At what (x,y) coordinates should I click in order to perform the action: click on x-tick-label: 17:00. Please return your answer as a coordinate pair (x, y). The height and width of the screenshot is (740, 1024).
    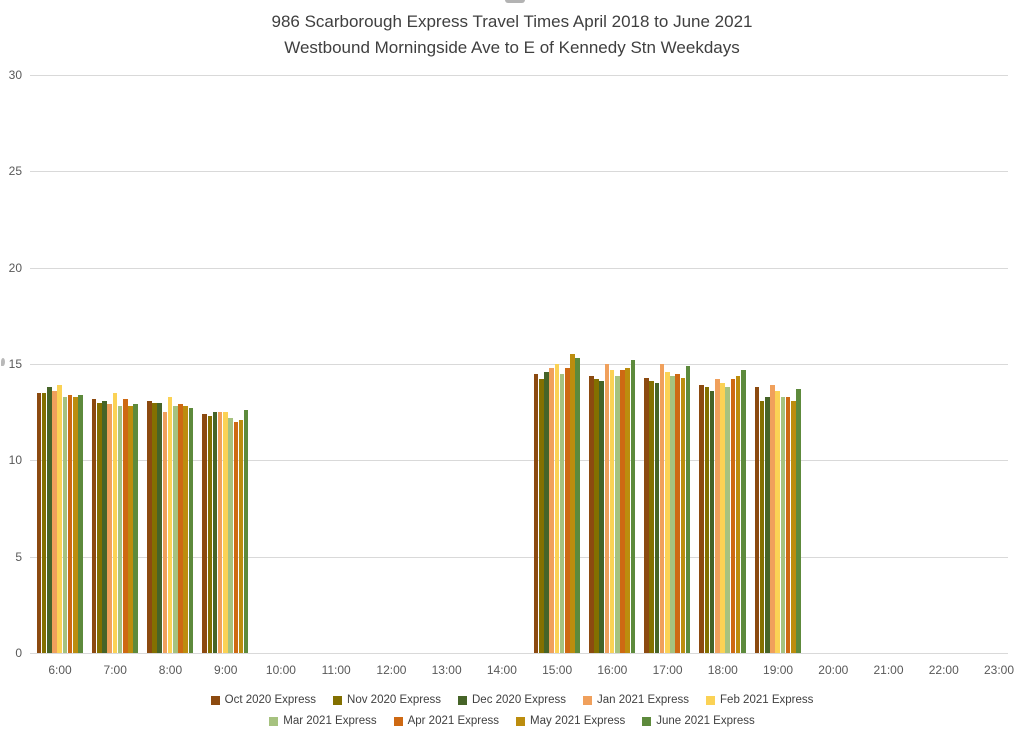
    Looking at the image, I should click on (667, 670).